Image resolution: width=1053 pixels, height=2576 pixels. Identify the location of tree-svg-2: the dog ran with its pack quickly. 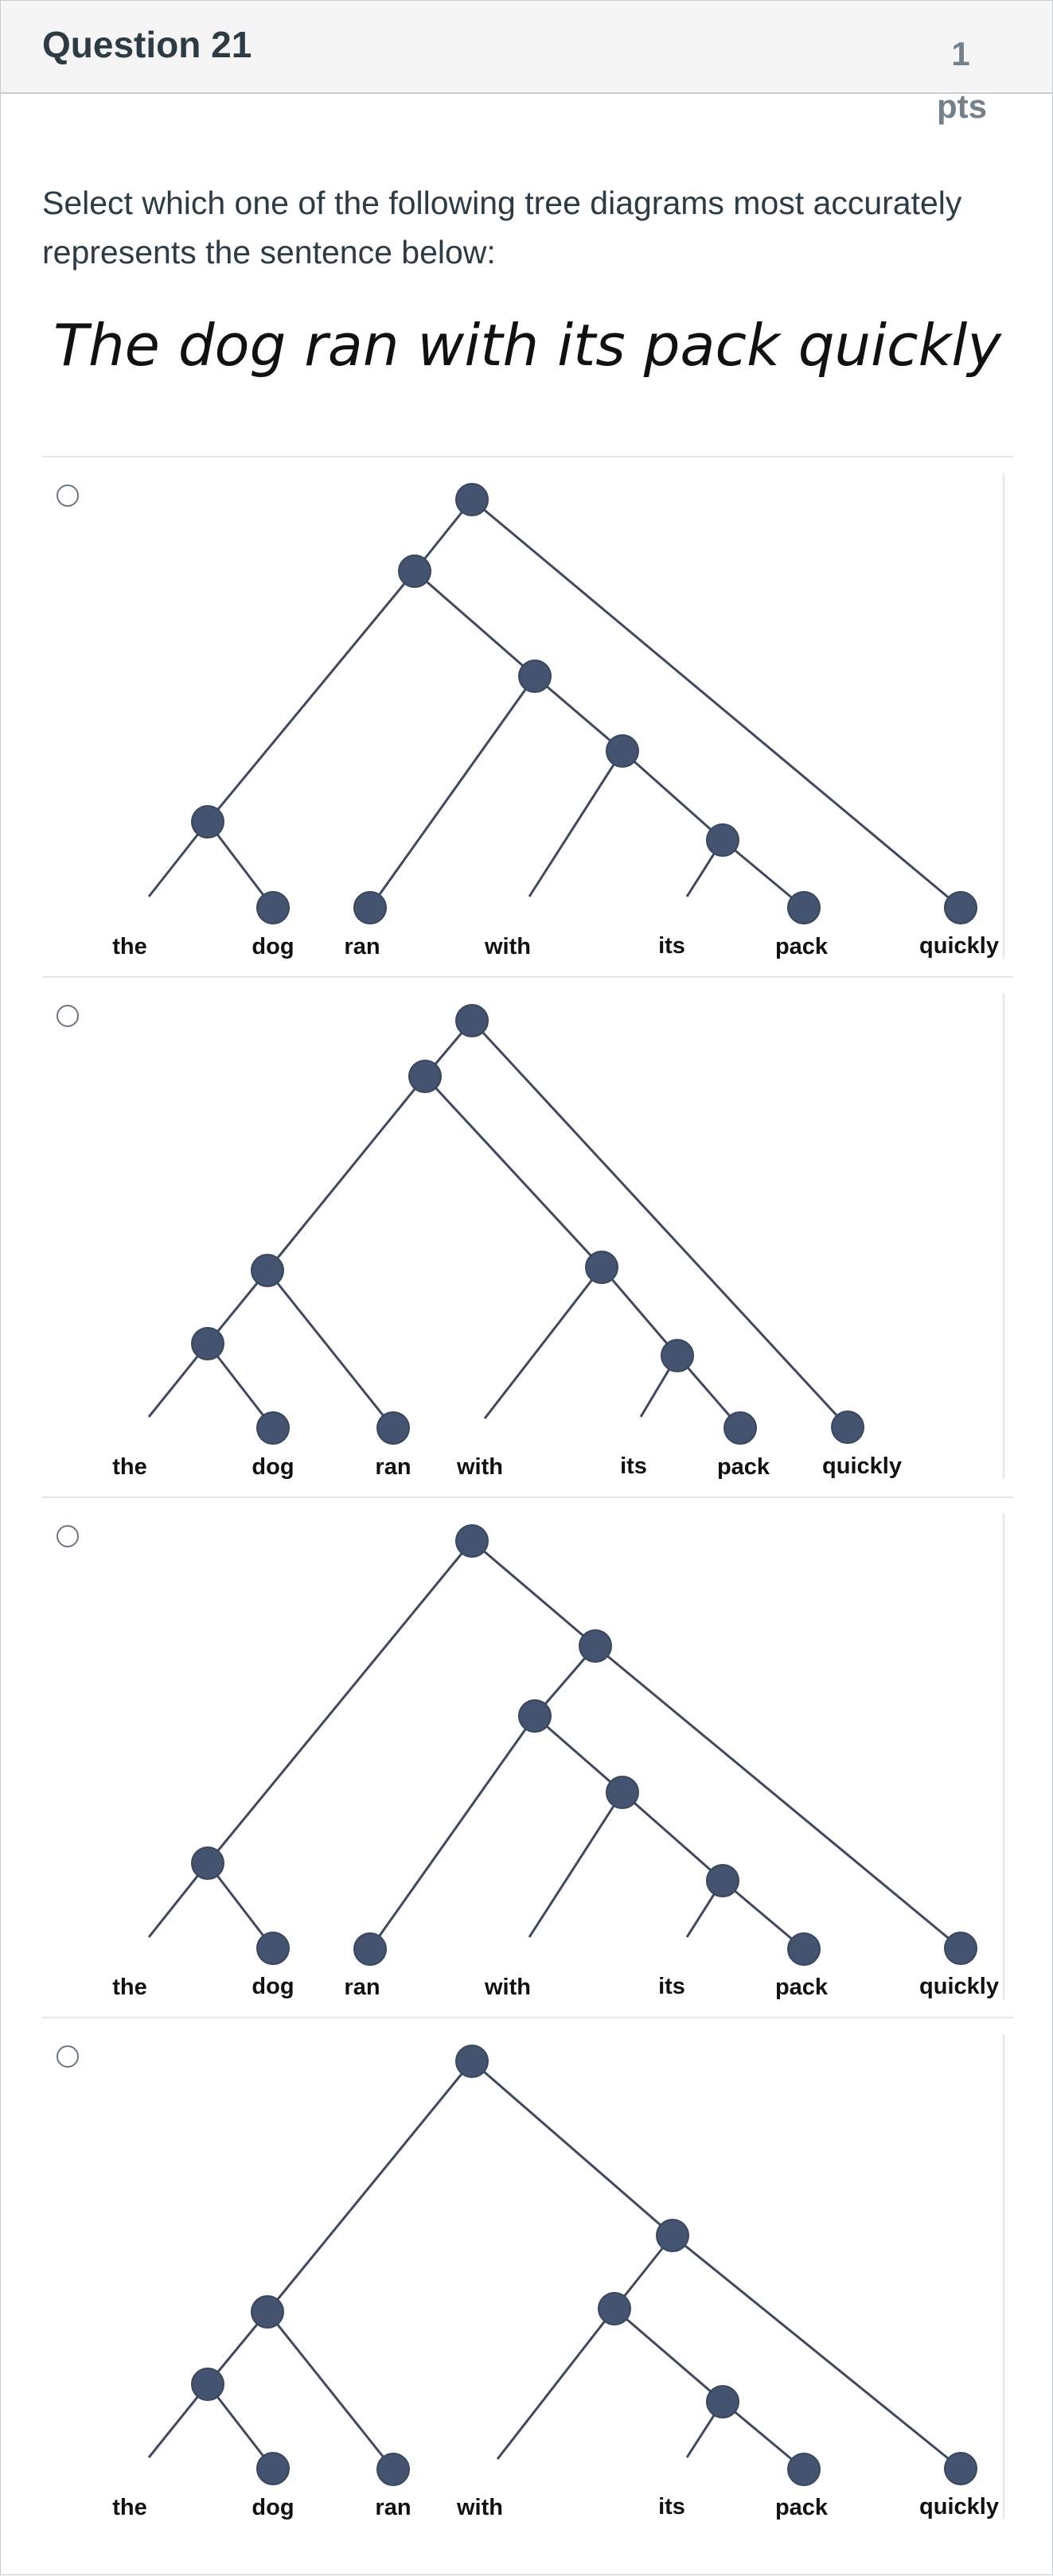
(507, 1242).